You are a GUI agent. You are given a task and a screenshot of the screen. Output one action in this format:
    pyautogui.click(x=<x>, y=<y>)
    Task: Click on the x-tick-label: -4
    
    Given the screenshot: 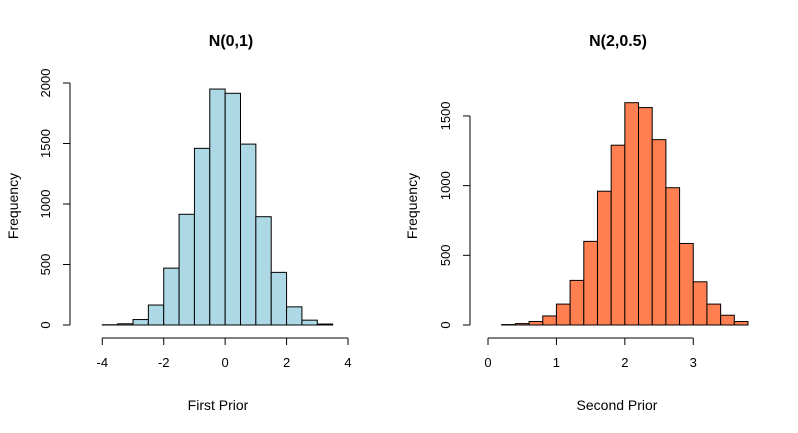 What is the action you would take?
    pyautogui.click(x=103, y=362)
    